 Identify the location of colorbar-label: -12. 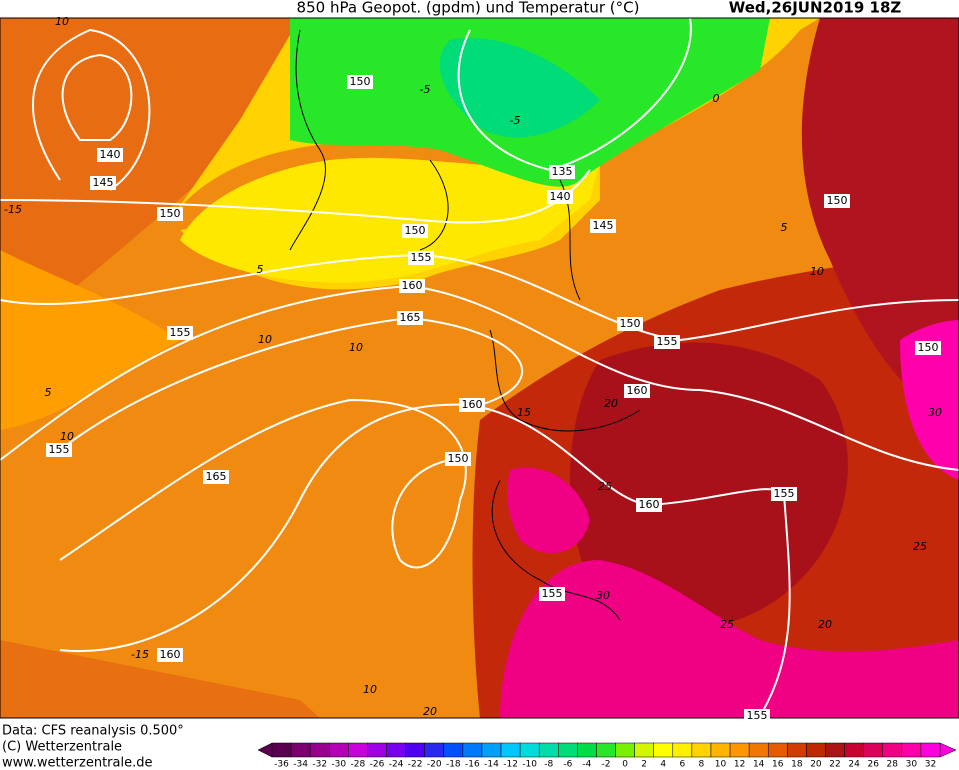
(510, 765).